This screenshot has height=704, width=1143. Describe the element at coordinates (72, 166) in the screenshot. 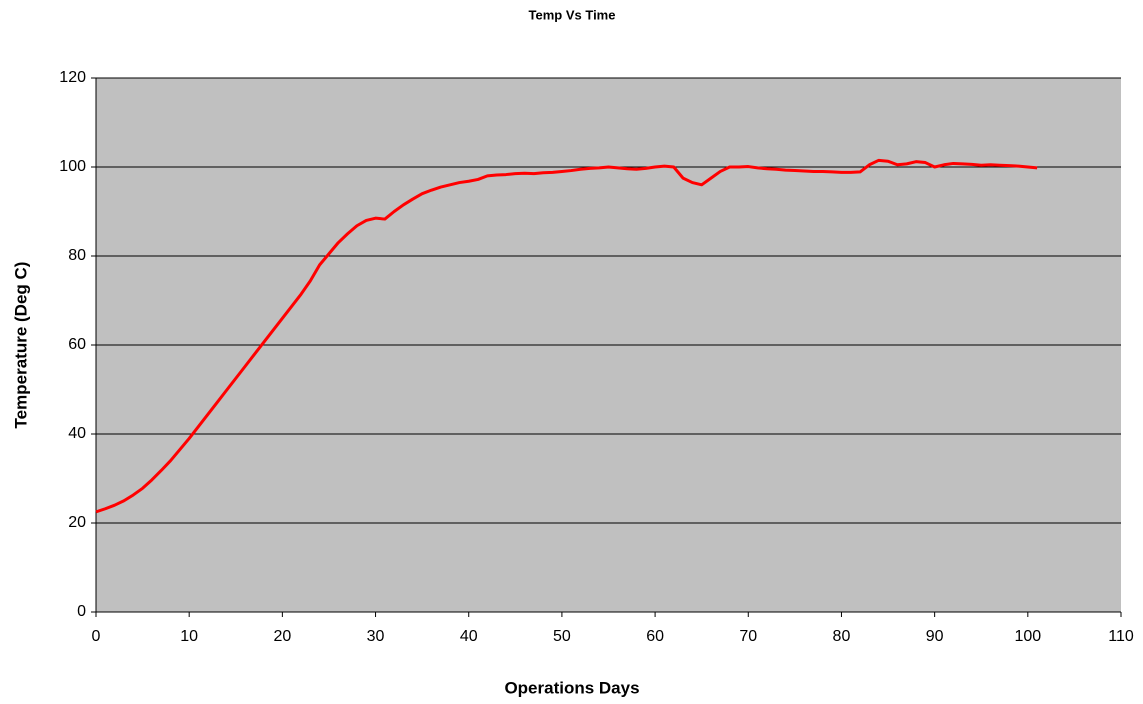

I see `y-tick-label: 100` at that location.